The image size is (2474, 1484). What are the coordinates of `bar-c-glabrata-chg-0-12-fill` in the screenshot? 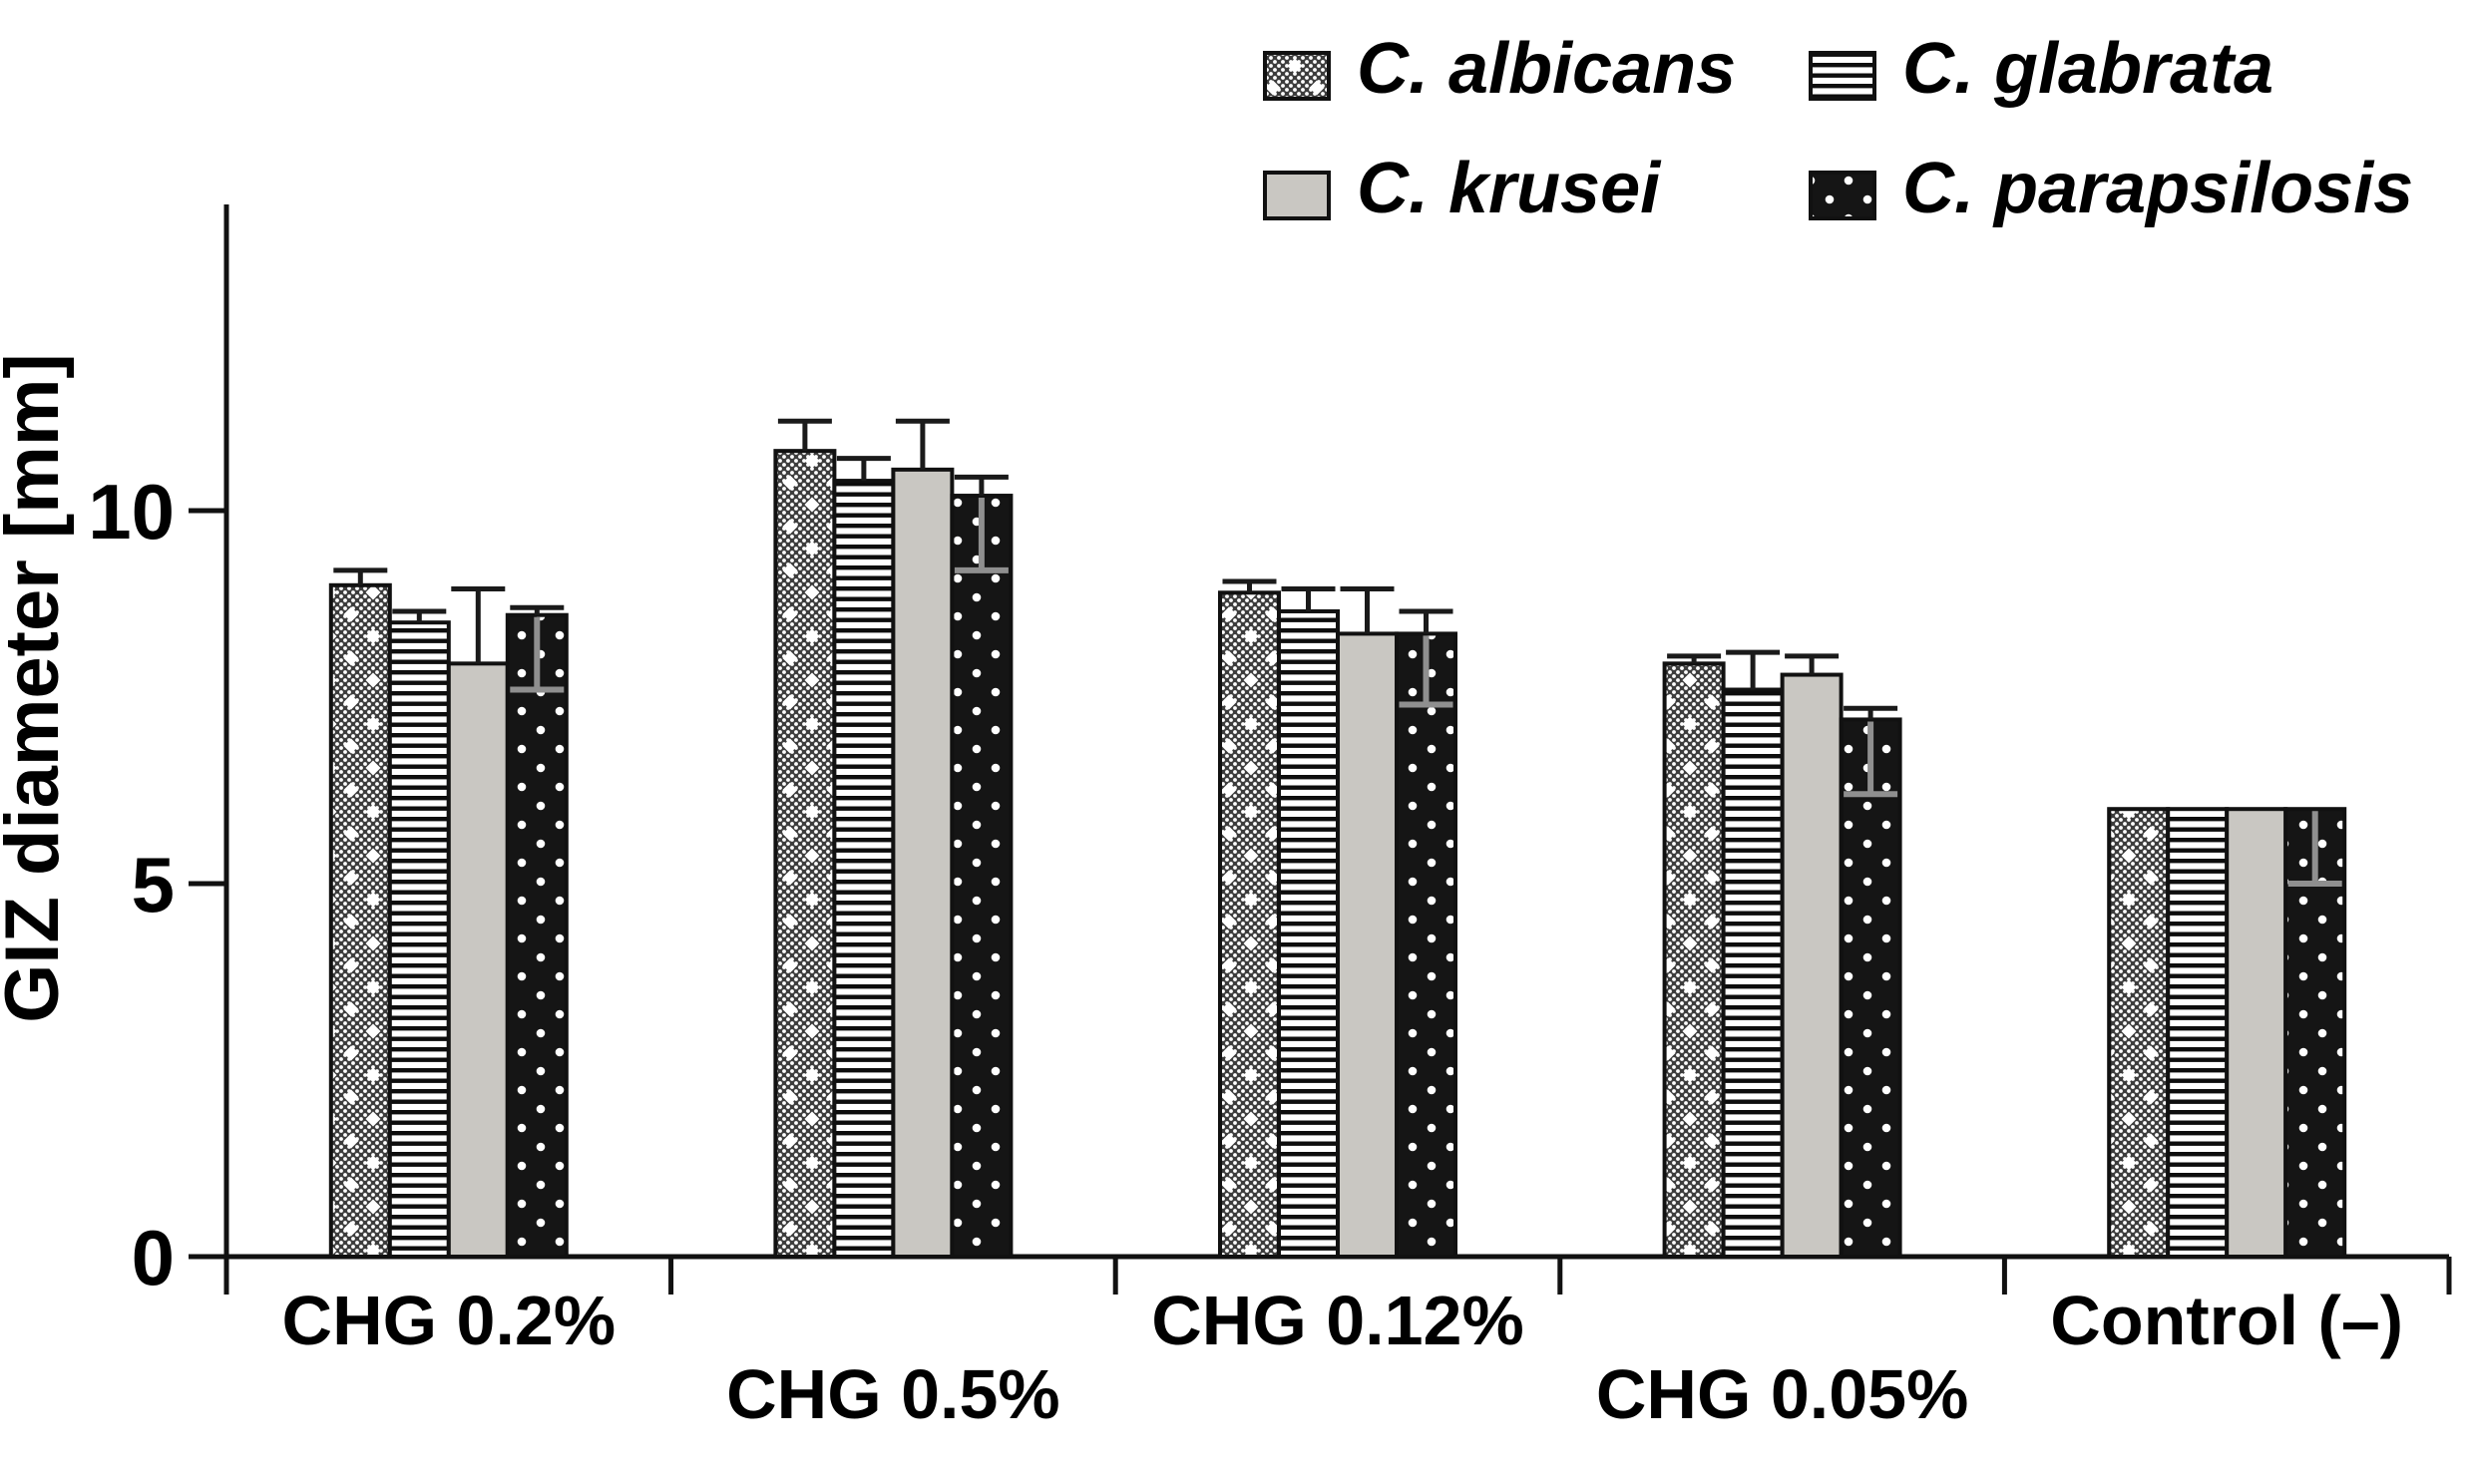 It's located at (1309, 933).